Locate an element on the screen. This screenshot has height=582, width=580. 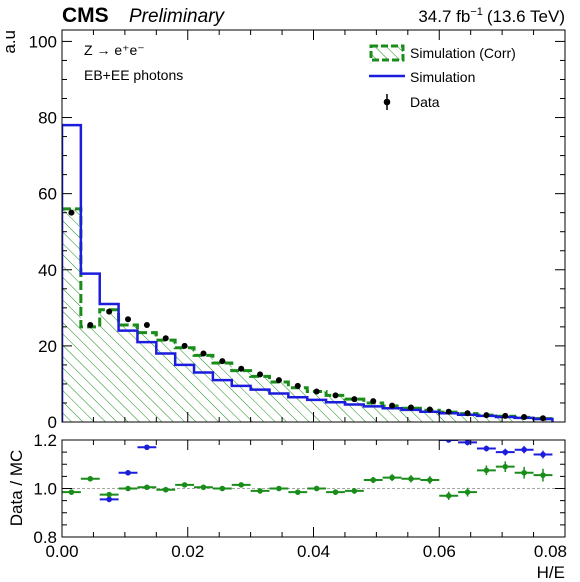
ratio-x-tick-label: 0.04 is located at coordinates (313, 551).